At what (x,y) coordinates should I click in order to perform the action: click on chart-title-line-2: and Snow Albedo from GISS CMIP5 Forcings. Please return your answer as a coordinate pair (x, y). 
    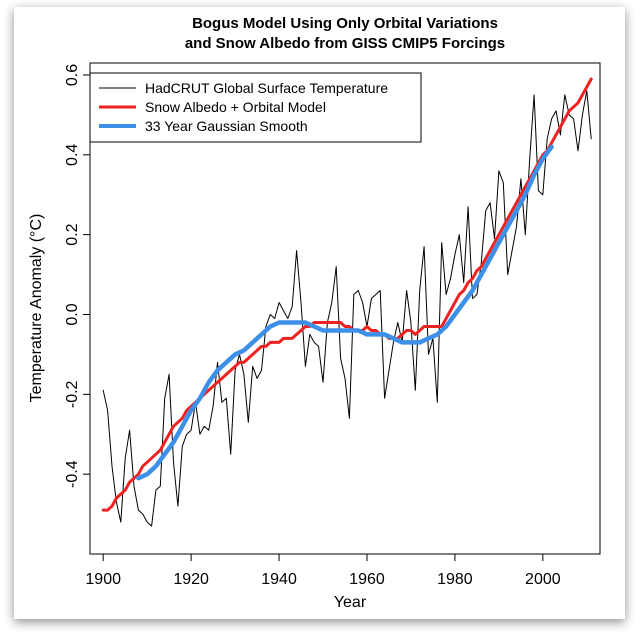
    Looking at the image, I should click on (345, 43).